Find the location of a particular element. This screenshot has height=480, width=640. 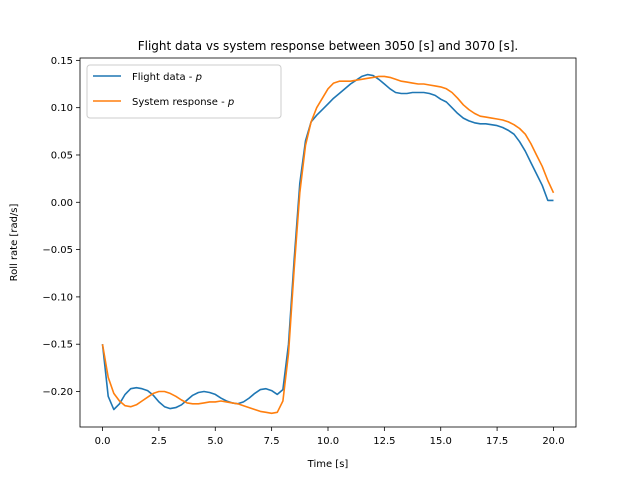

legend: Flight data - p System response - p is located at coordinates (184, 91).